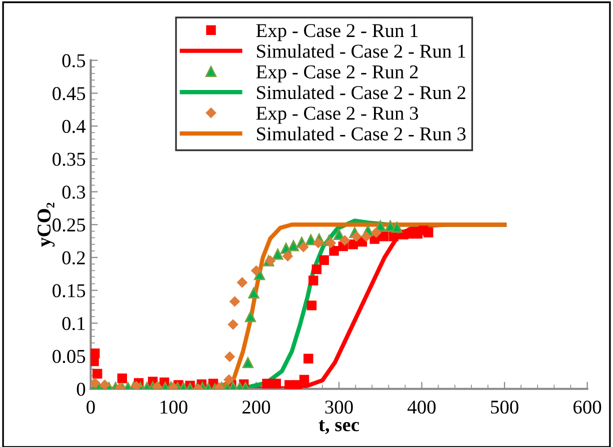 The image size is (613, 447). What do you see at coordinates (337, 115) in the screenshot?
I see `legend-label: Exp - Case 2 - Run 3` at bounding box center [337, 115].